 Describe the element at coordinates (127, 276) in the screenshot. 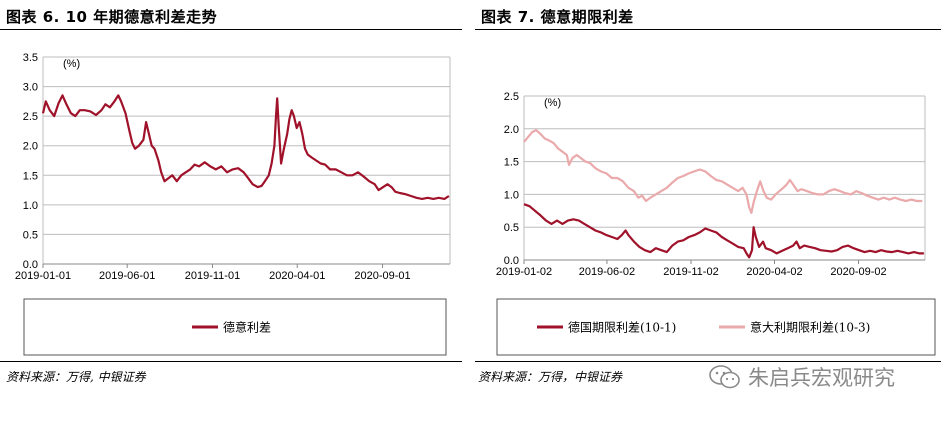

I see `x-tick-label: 2019-06-01` at that location.